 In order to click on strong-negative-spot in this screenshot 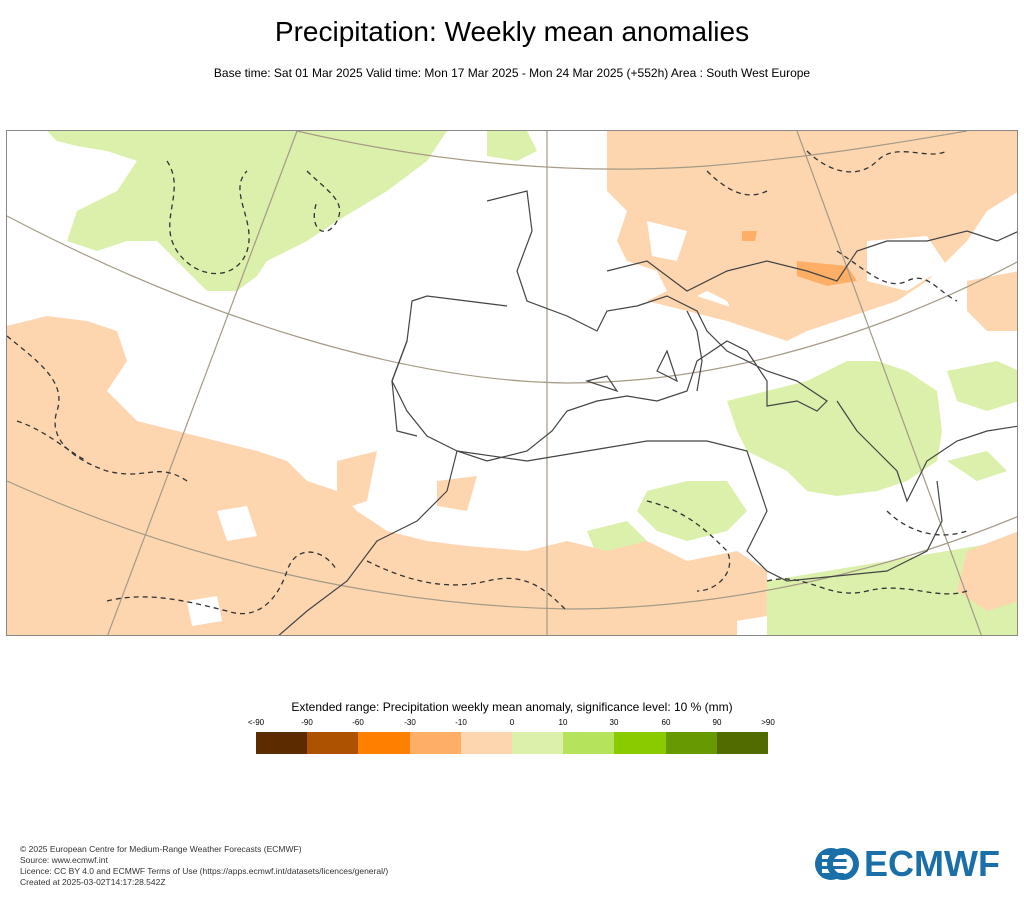, I will do `click(827, 273)`.